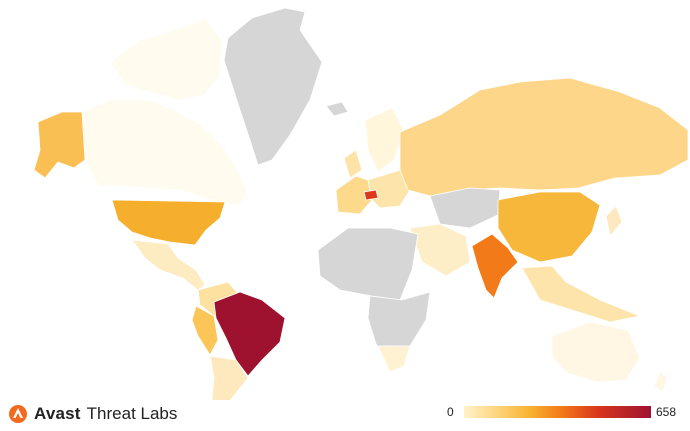 The height and width of the screenshot is (431, 690). I want to click on brand-subtitle: Threat Labs, so click(132, 413).